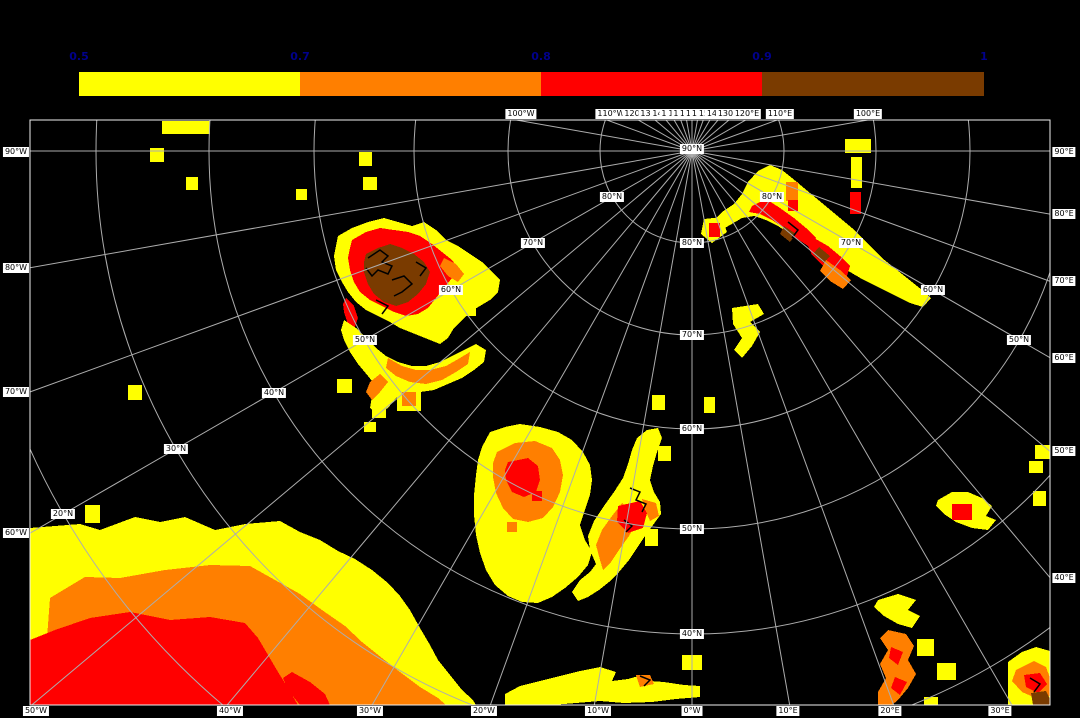 This screenshot has width=1080, height=718. What do you see at coordinates (16, 392) in the screenshot?
I see `grid-label: 70°W` at bounding box center [16, 392].